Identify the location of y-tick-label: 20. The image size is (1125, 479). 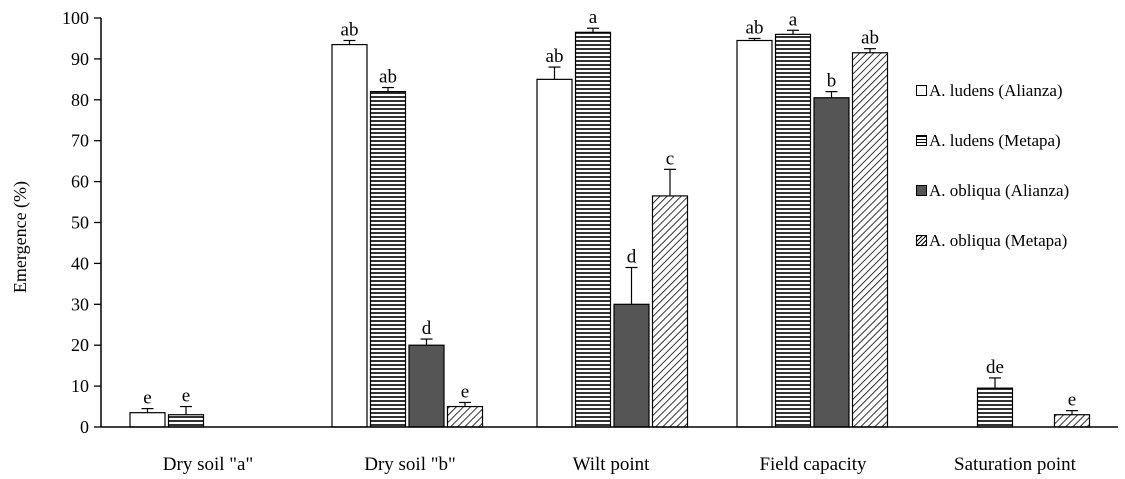
(80, 345).